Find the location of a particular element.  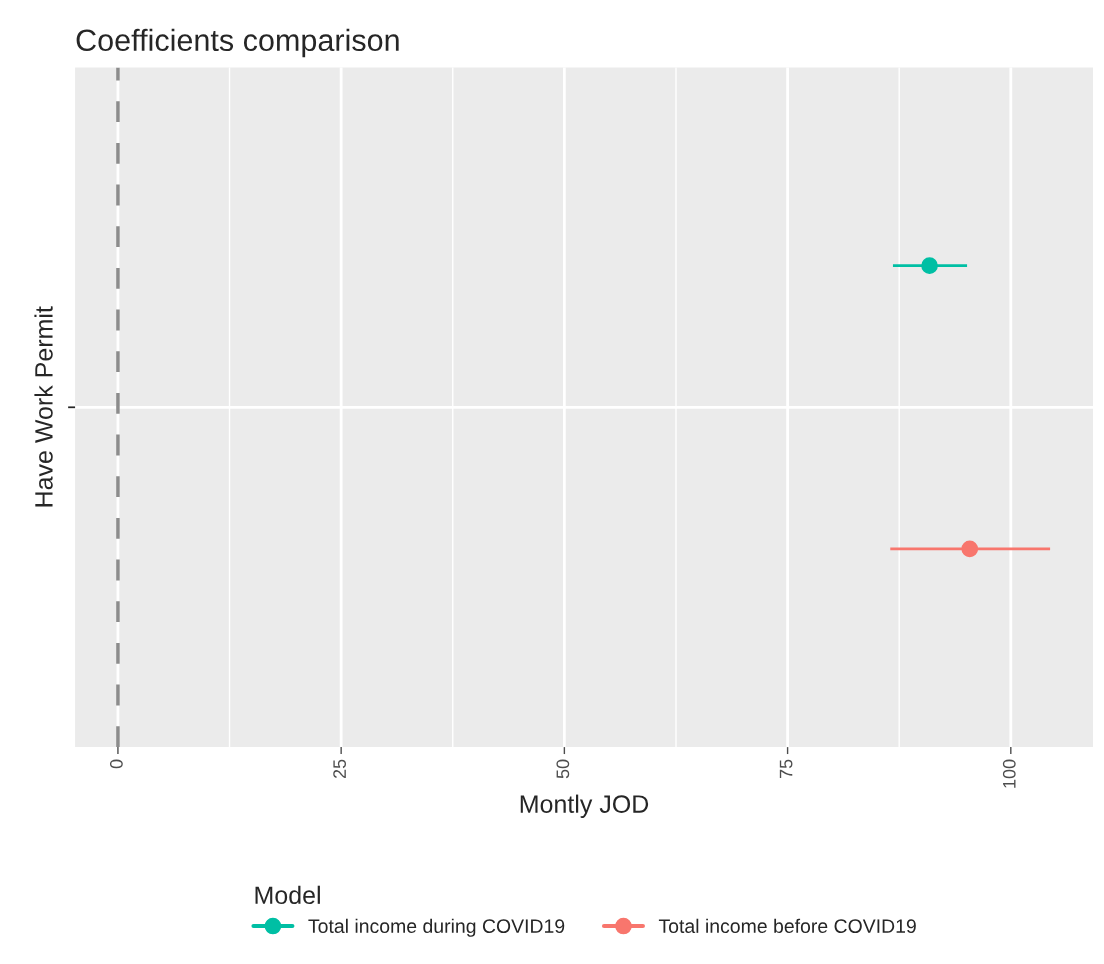

x-tick-label: 75 is located at coordinates (786, 769).